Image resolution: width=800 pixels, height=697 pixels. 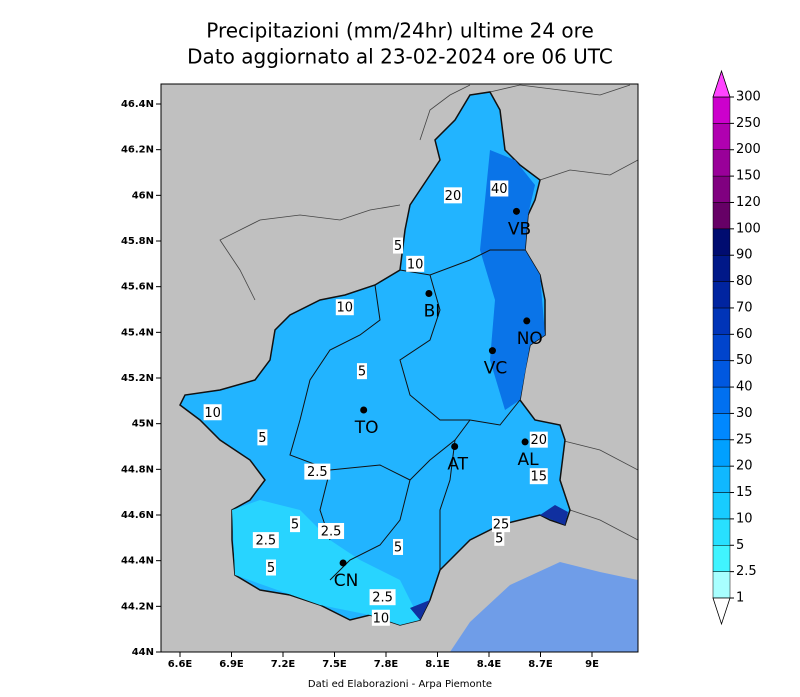 What do you see at coordinates (544, 607) in the screenshot?
I see `sea` at bounding box center [544, 607].